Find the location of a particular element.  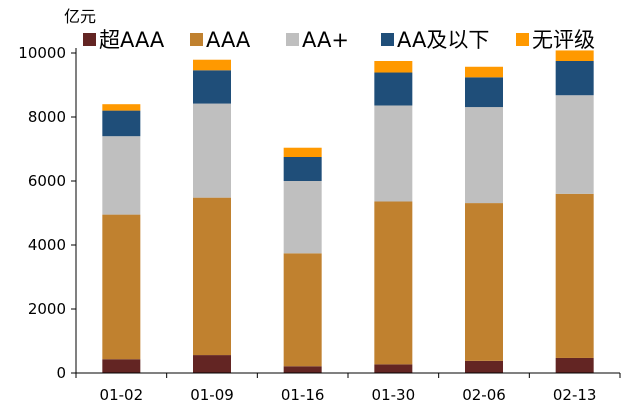

x-tick-label: 02-13 is located at coordinates (575, 395).